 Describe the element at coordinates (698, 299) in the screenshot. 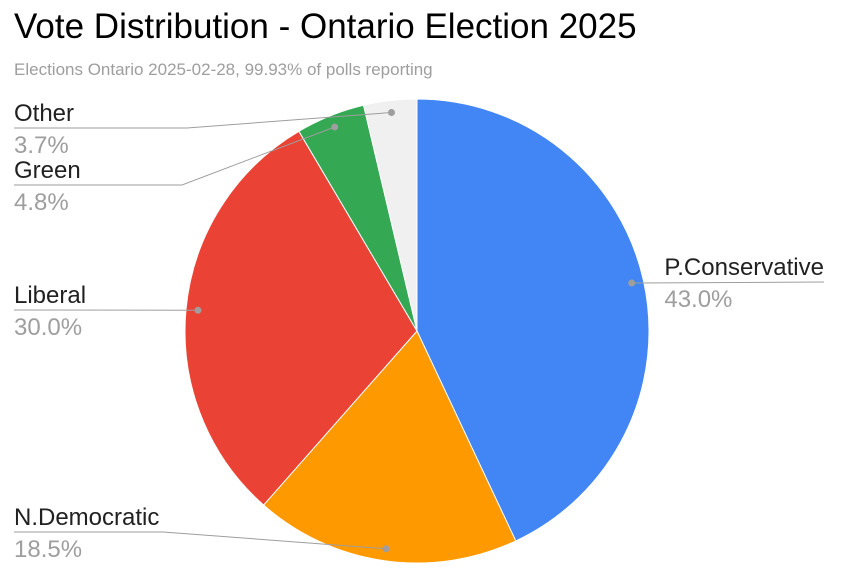

I see `slice-percent: 43.0%` at that location.